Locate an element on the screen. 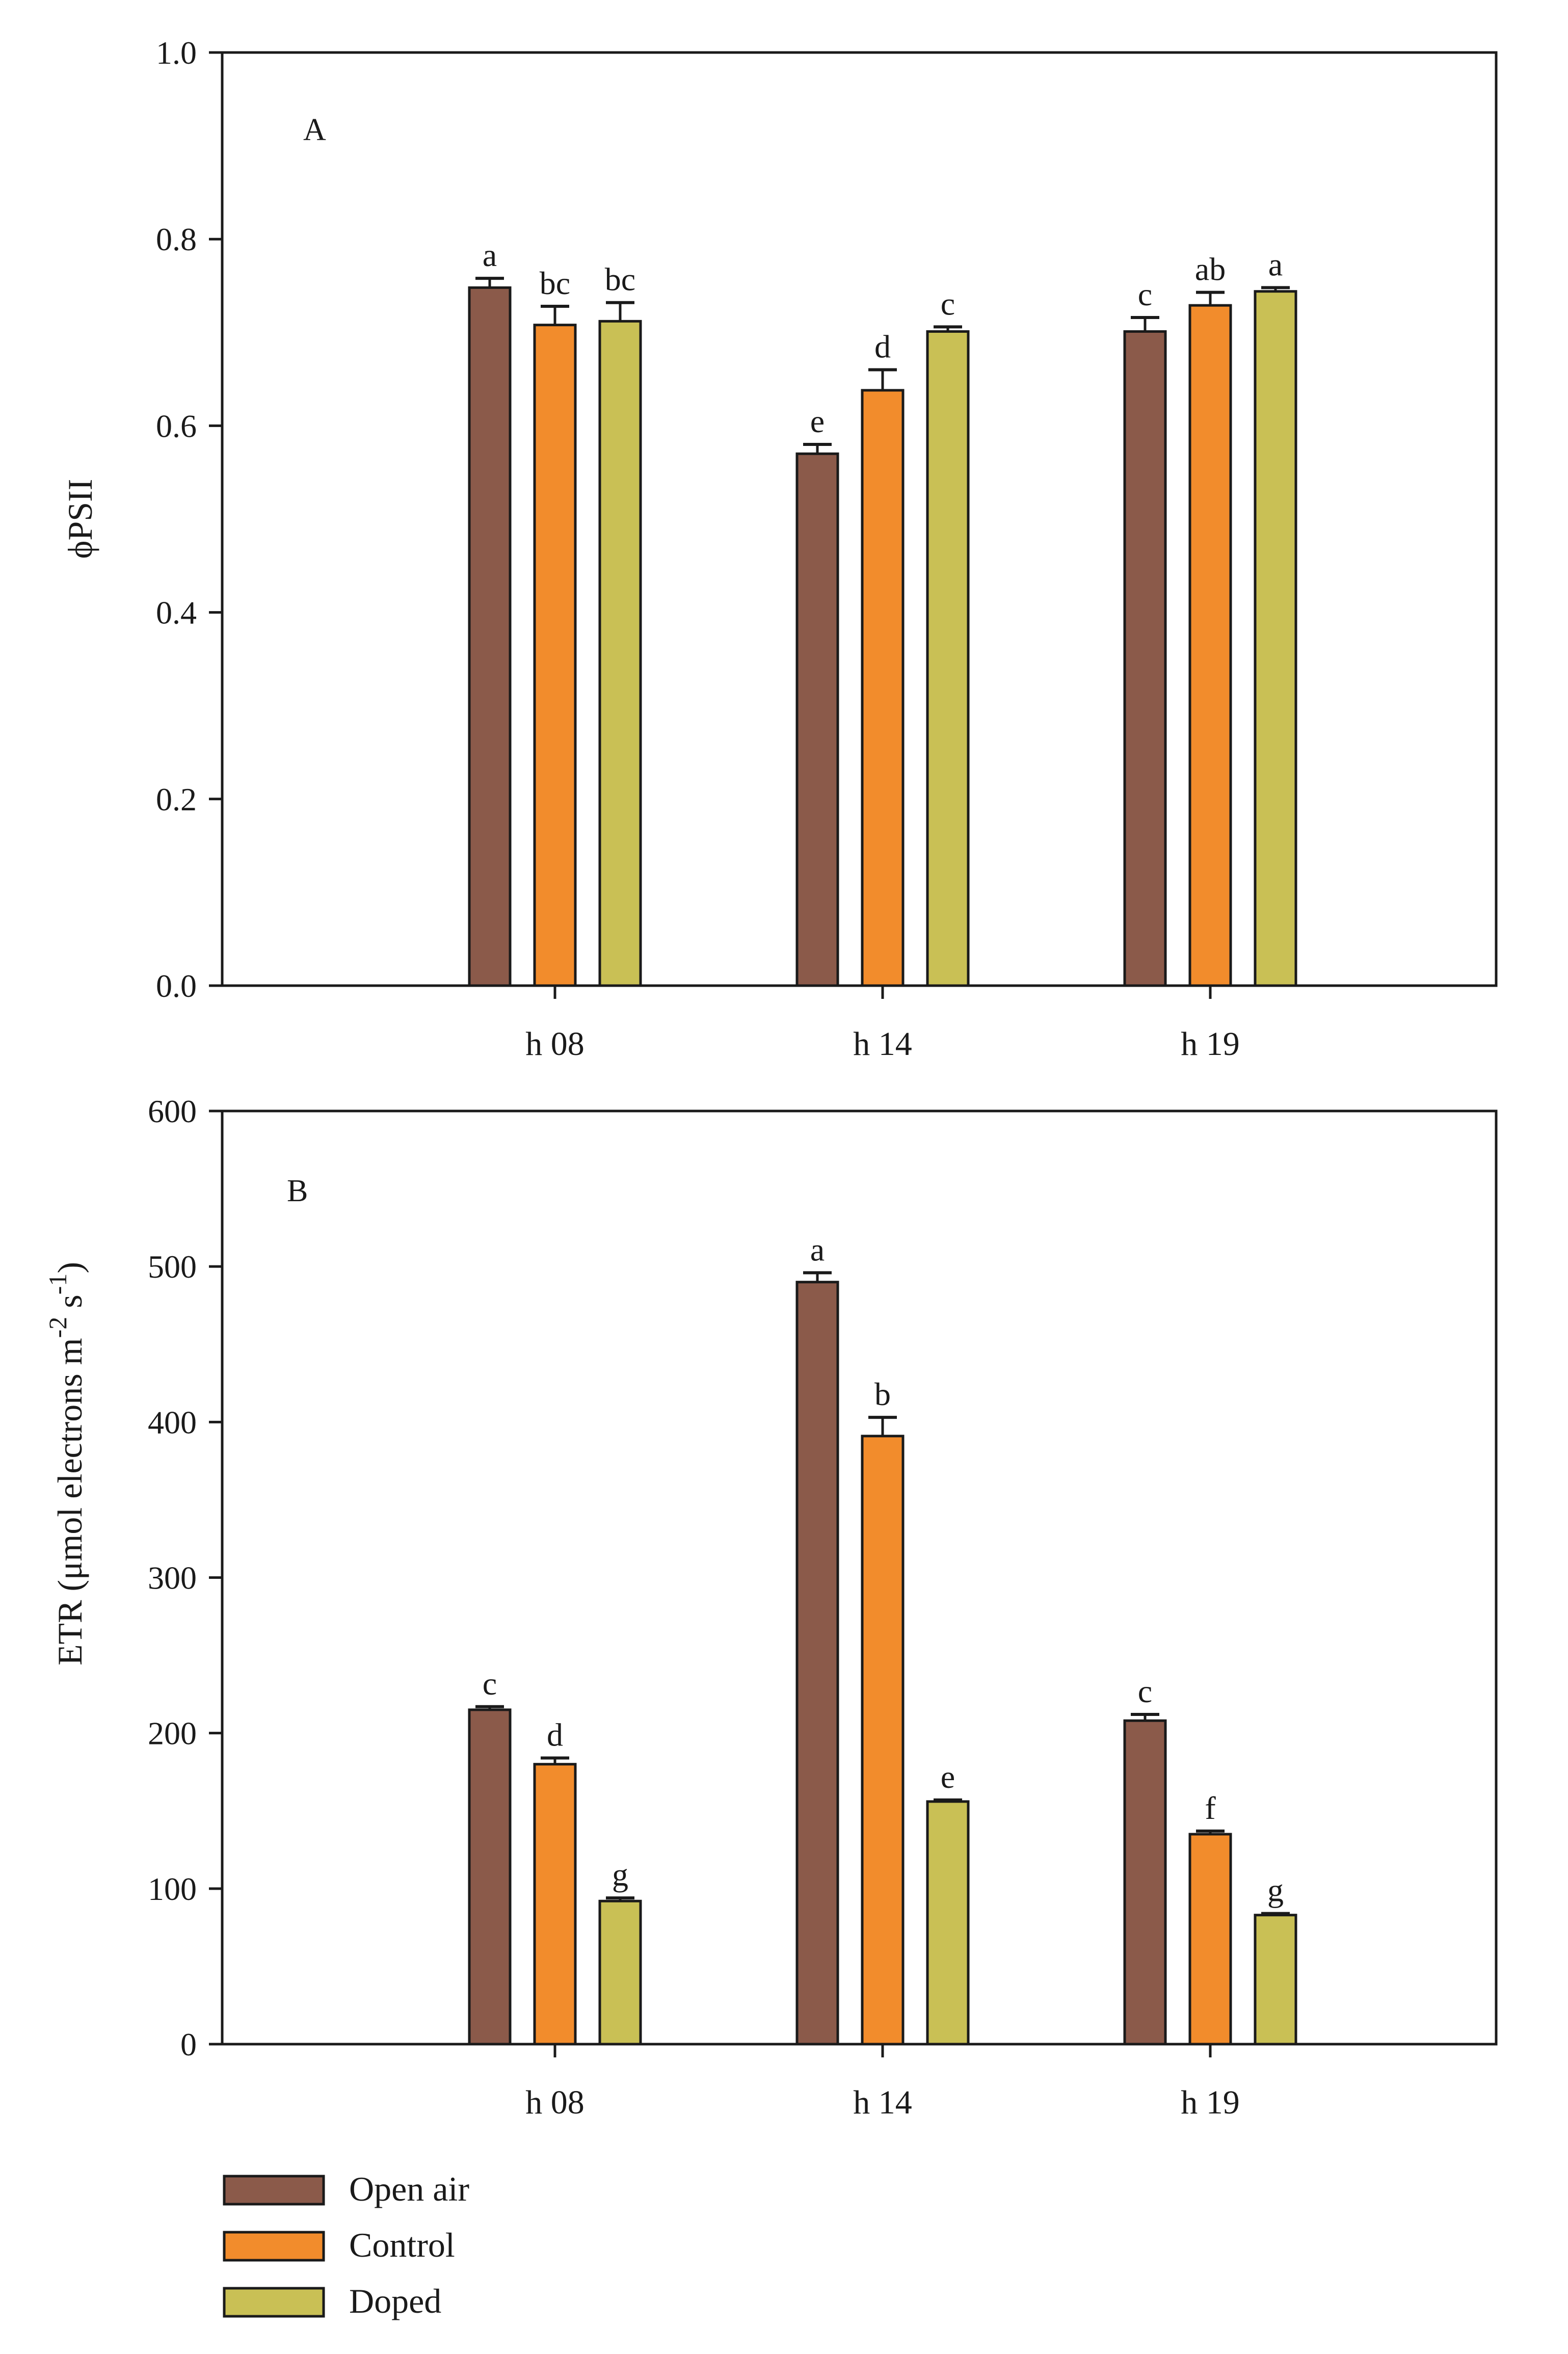 Image resolution: width=1568 pixels, height=2354 pixels. panel-b-x-tick-label: h 19 is located at coordinates (1210, 2102).